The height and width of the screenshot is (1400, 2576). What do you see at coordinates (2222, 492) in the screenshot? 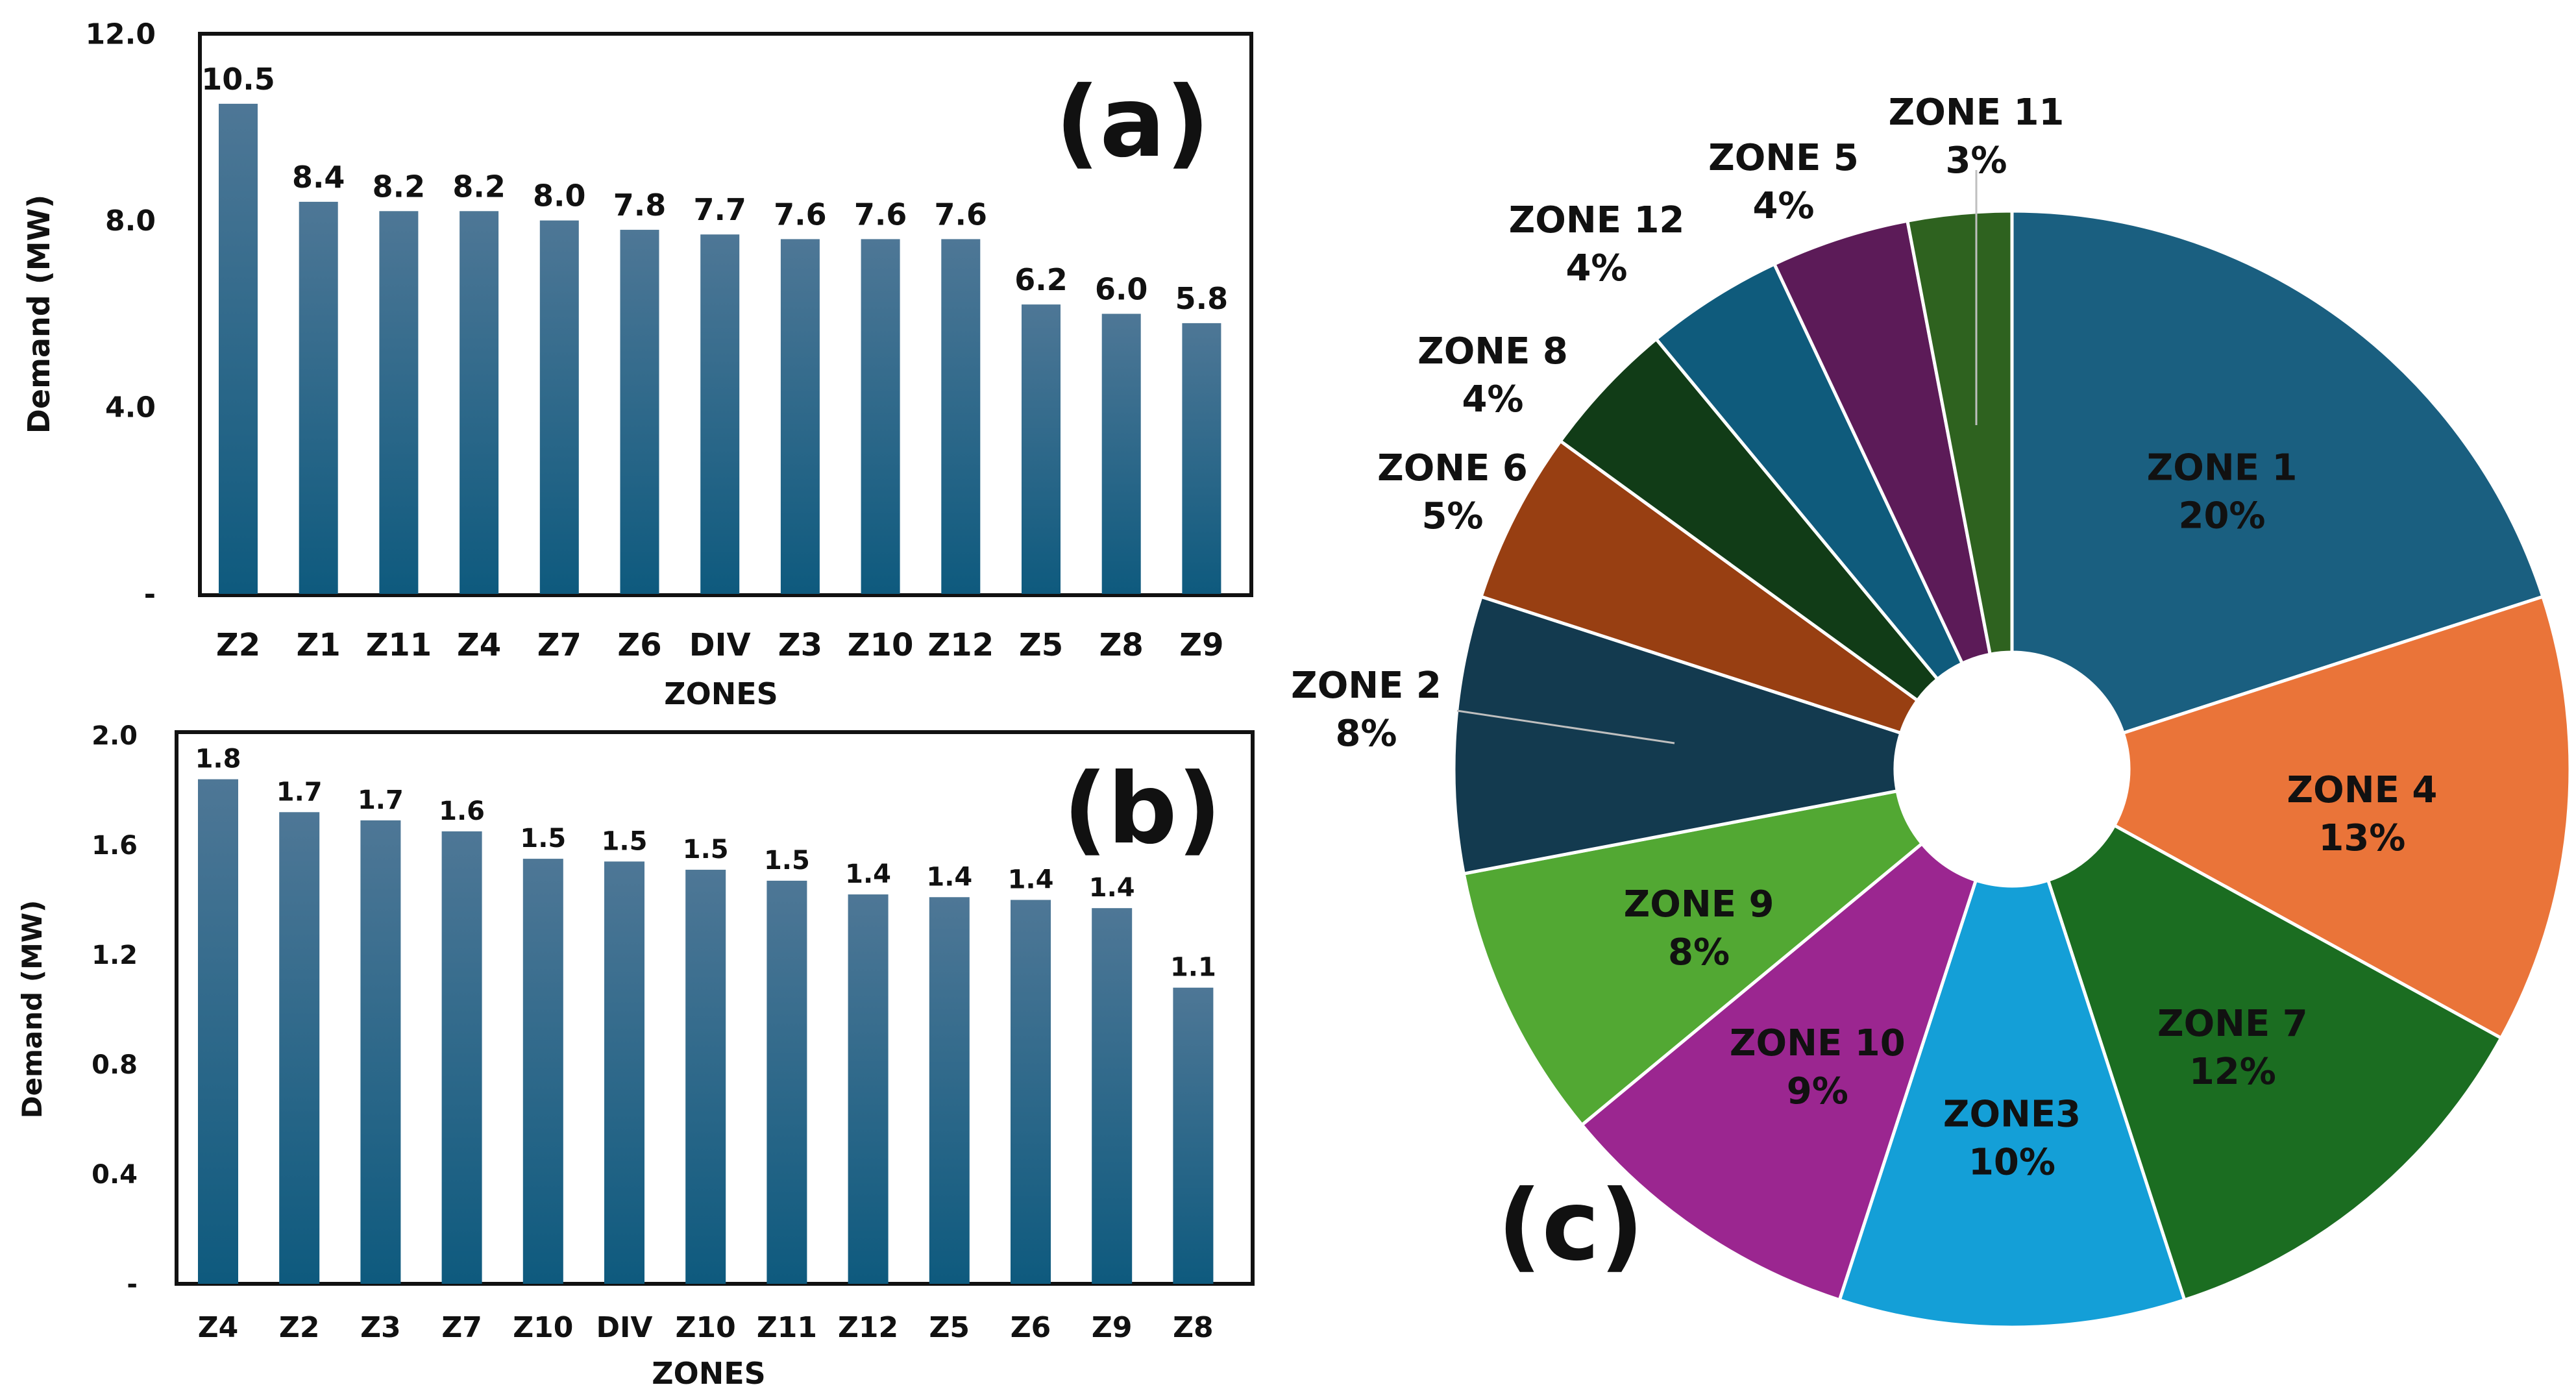
I see `slice-label: ZONE 1 20%` at bounding box center [2222, 492].